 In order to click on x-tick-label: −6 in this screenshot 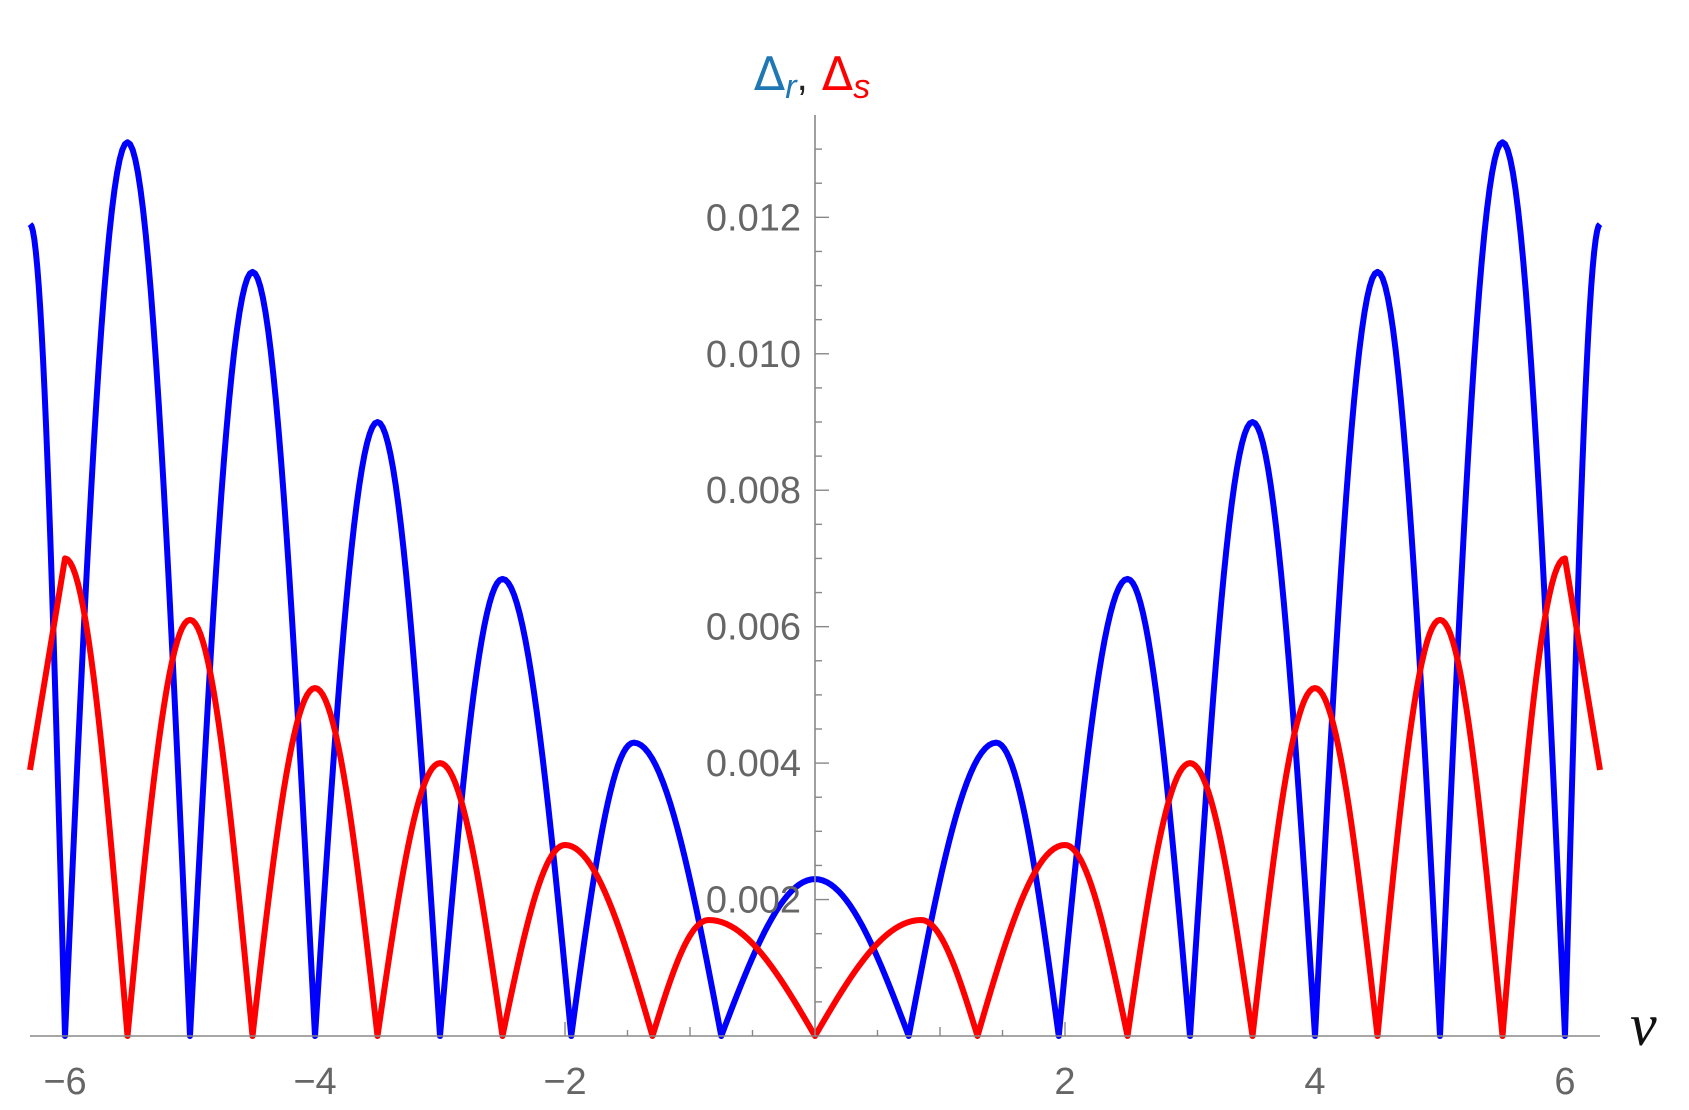, I will do `click(64, 1082)`.